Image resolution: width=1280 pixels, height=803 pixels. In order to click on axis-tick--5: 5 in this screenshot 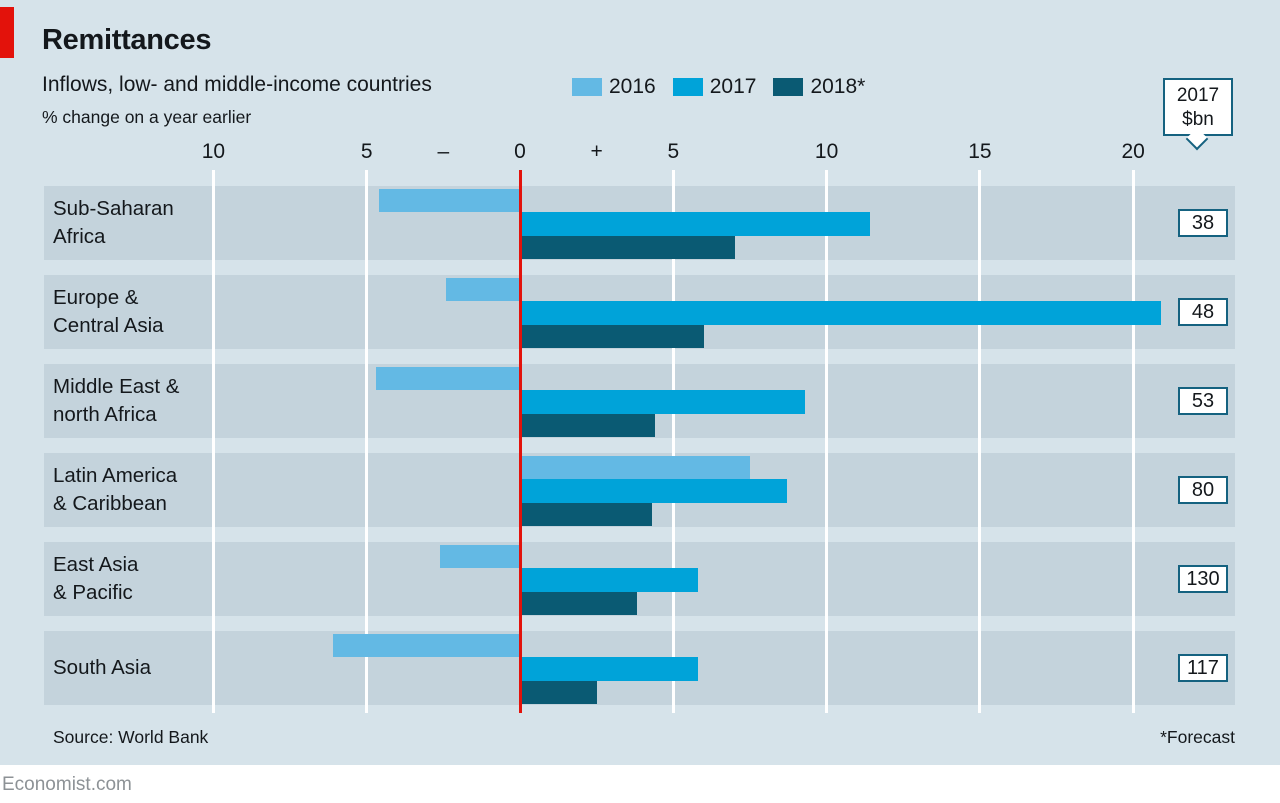, I will do `click(366, 151)`.